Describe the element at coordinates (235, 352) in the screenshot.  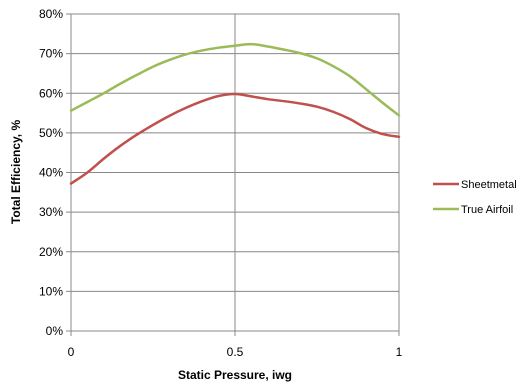
I see `x-tick-label: 0.5` at that location.